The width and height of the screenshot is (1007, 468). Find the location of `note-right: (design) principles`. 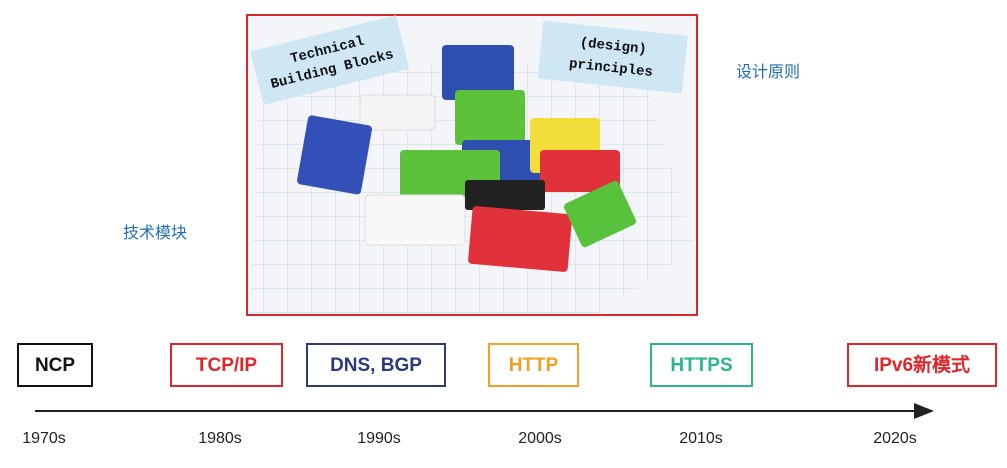

note-right: (design) principles is located at coordinates (612, 57).